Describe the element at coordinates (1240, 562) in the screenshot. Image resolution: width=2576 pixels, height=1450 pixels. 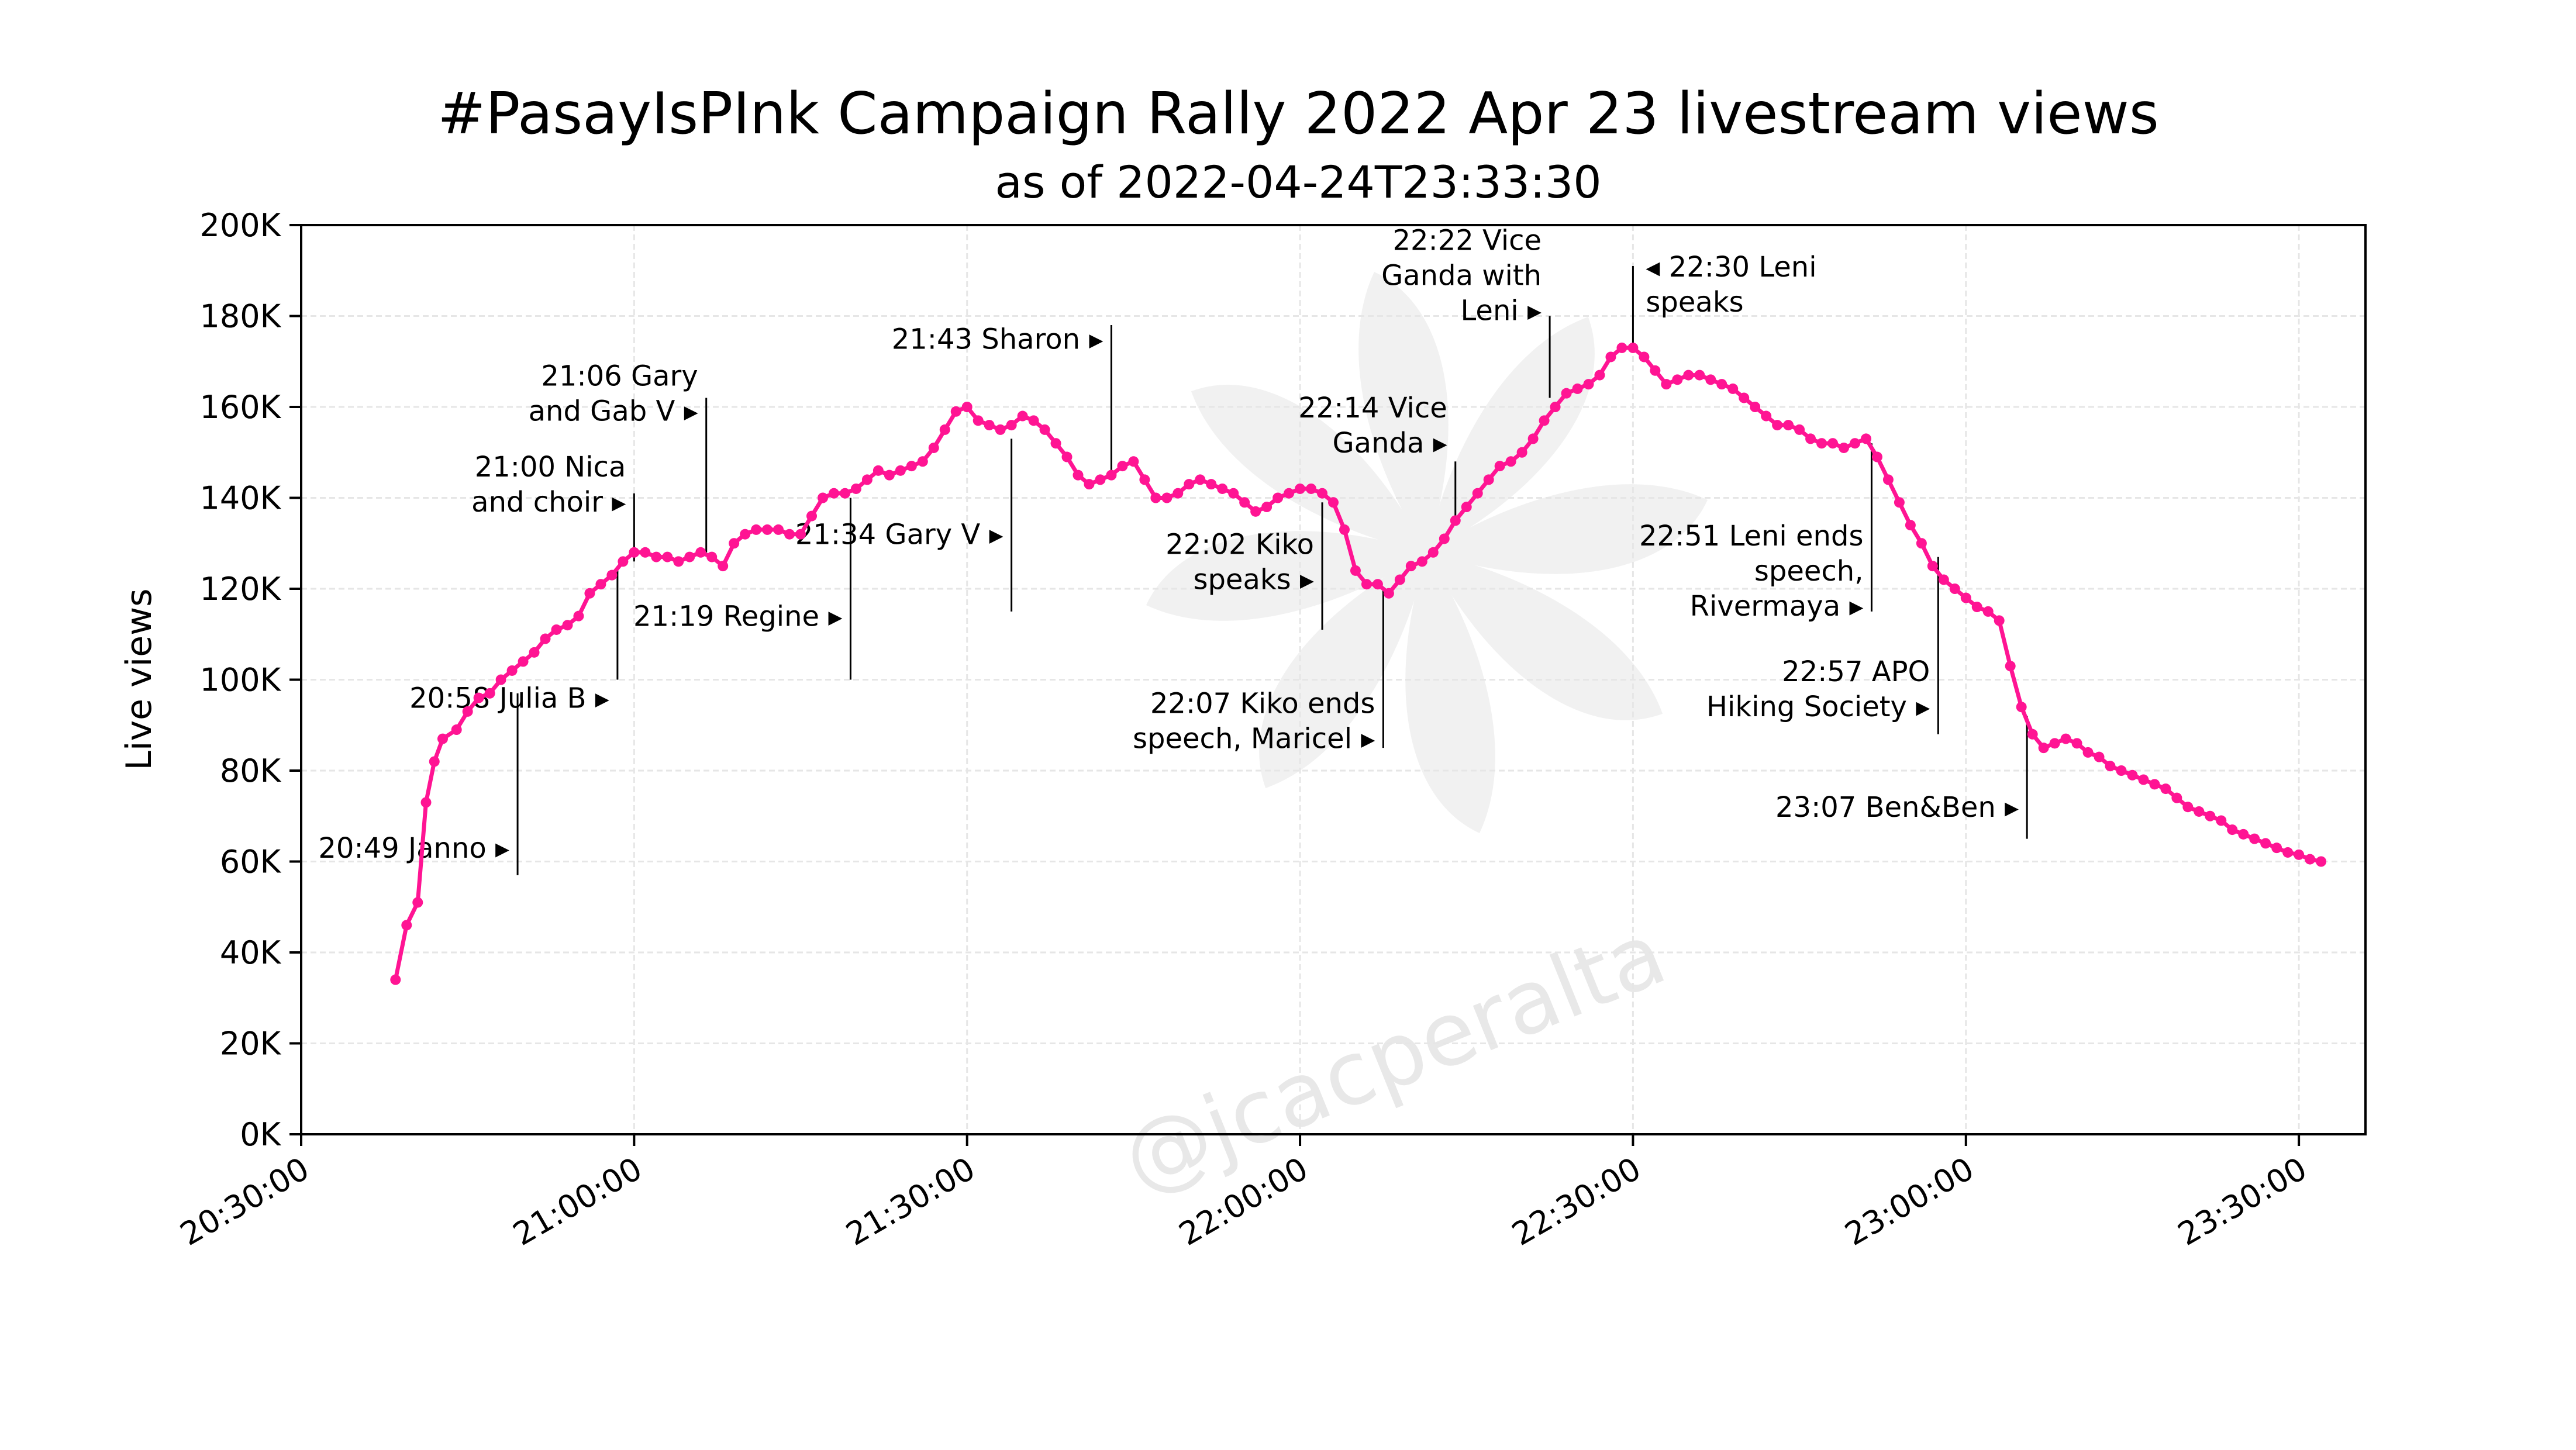
I see `annotation-label: 22:02 Kiko speaks ▸` at that location.